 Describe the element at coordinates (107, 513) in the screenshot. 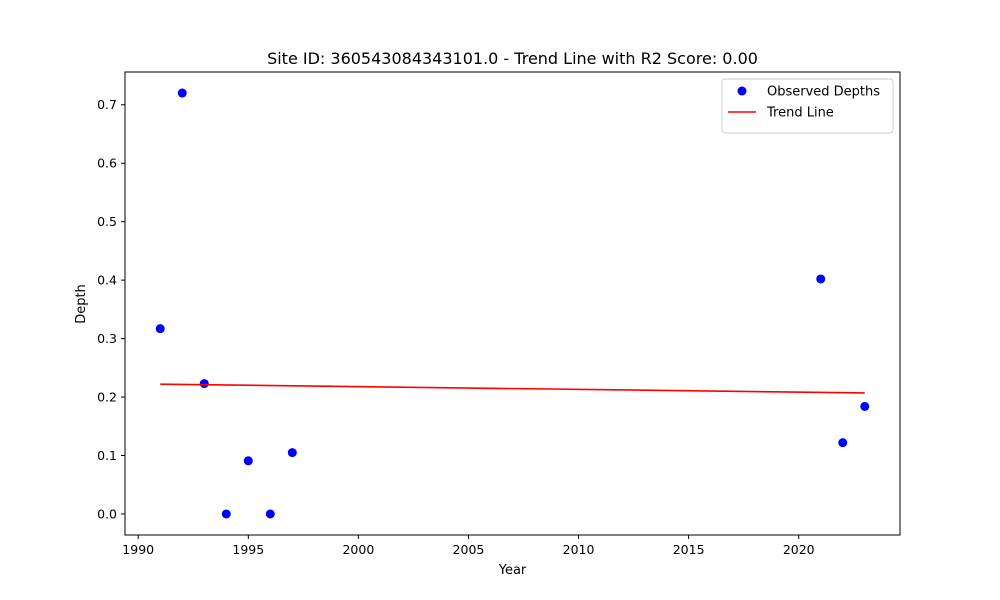

I see `y-tick-label: 0.0` at that location.